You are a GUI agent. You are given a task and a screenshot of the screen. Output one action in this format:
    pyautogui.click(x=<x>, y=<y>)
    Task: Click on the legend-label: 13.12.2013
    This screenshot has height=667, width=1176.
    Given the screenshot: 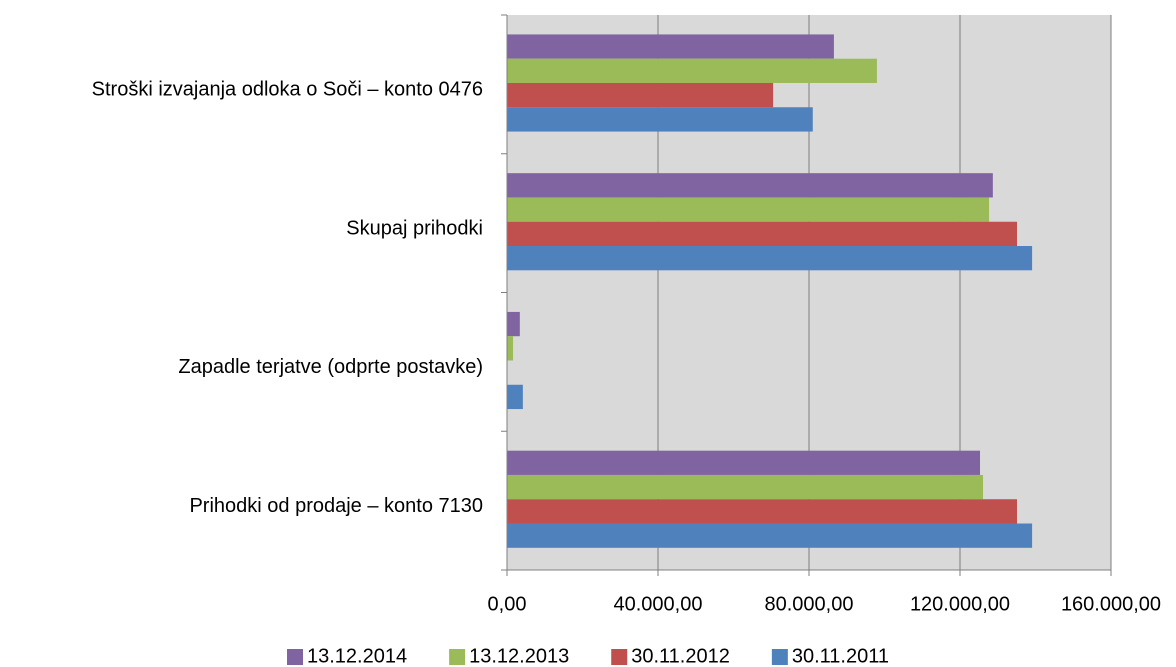 What is the action you would take?
    pyautogui.click(x=519, y=656)
    